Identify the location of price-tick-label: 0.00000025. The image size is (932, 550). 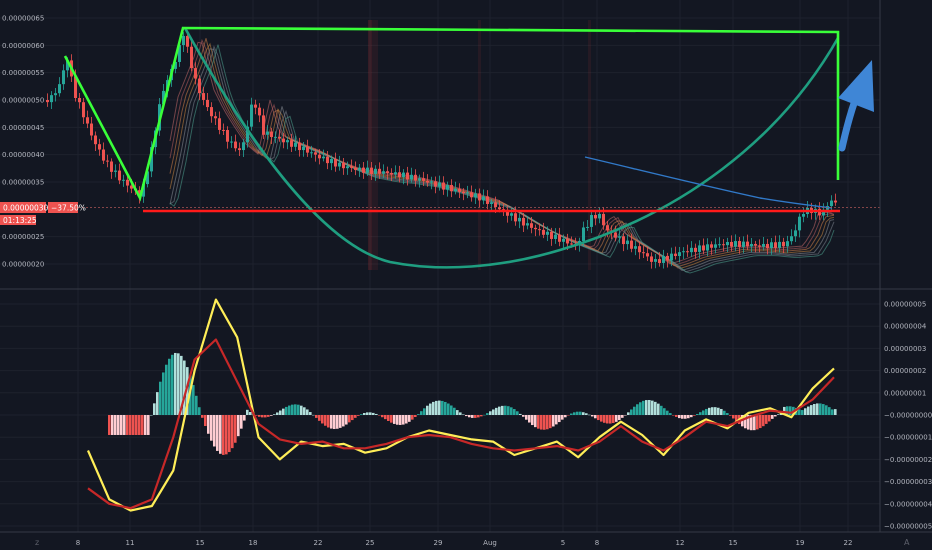
(23, 237).